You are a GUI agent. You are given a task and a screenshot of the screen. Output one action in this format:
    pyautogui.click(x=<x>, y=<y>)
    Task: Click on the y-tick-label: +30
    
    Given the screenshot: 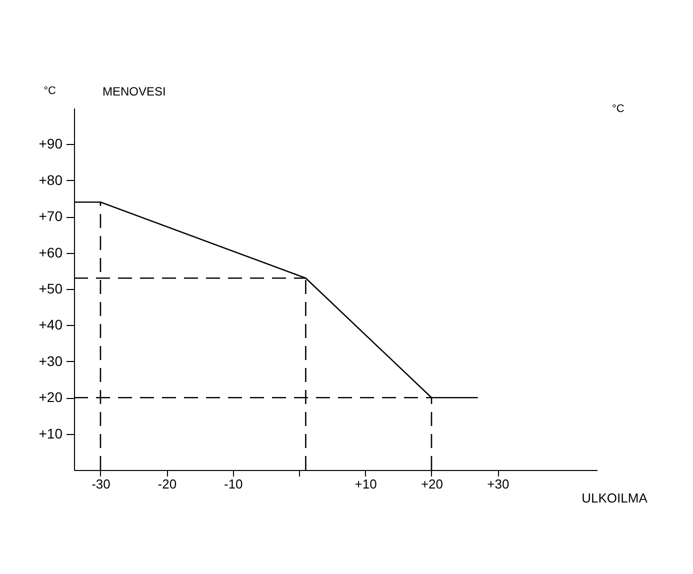 What is the action you would take?
    pyautogui.click(x=50, y=360)
    